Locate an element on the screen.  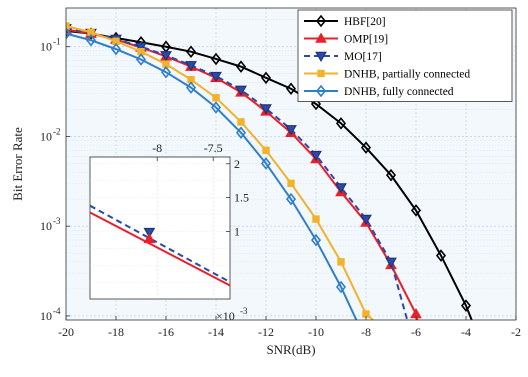
y-tick-exponent: -2 is located at coordinates (57, 131).